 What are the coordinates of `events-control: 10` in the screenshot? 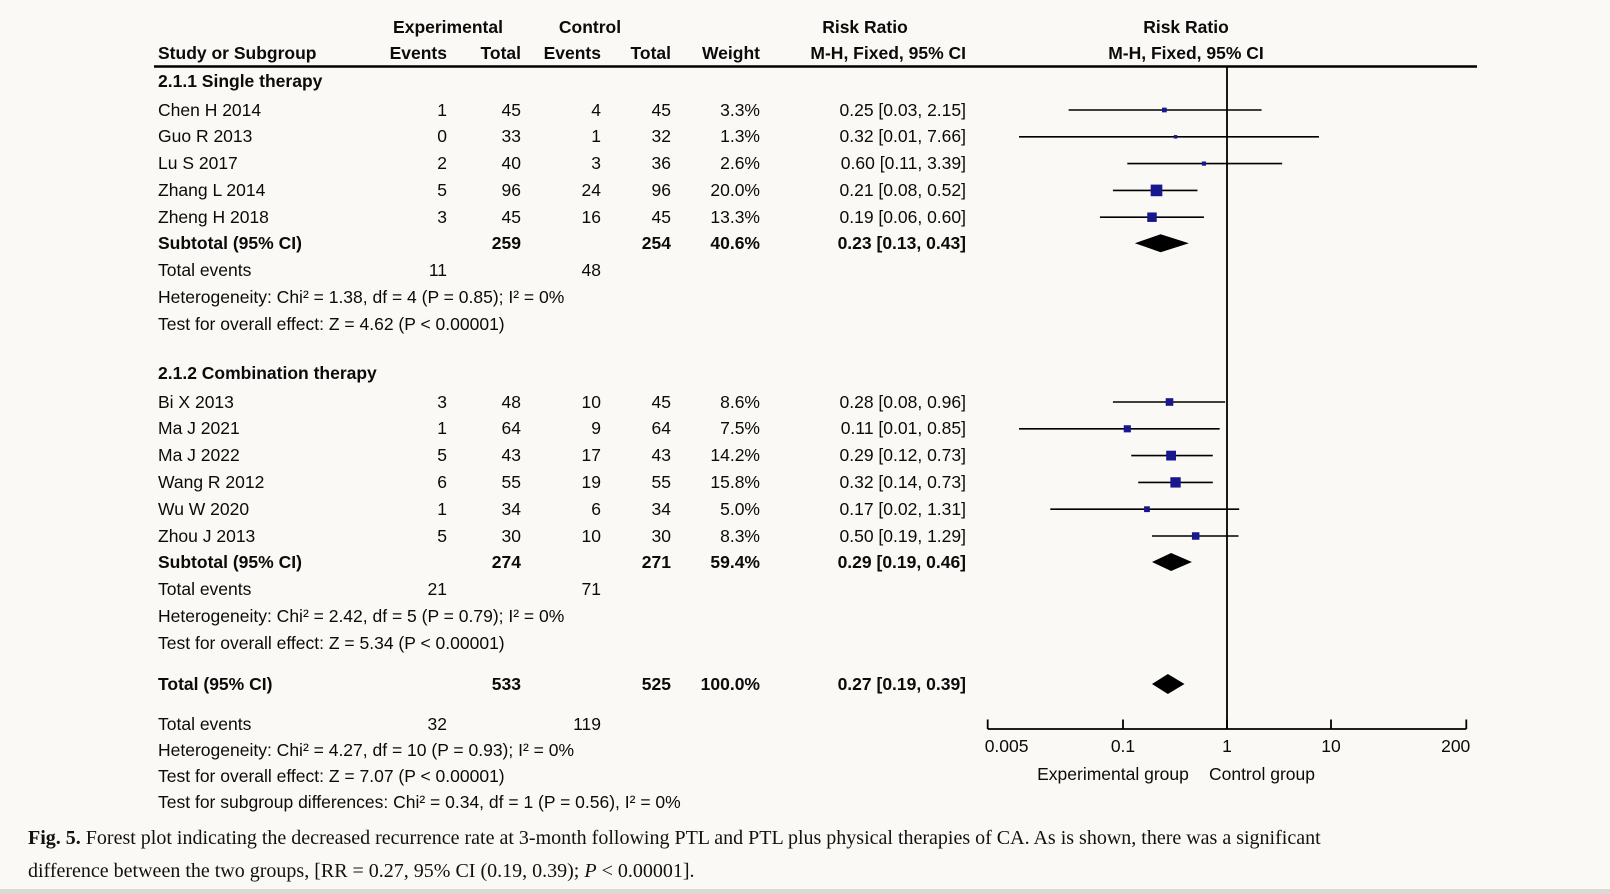 It's located at (591, 401).